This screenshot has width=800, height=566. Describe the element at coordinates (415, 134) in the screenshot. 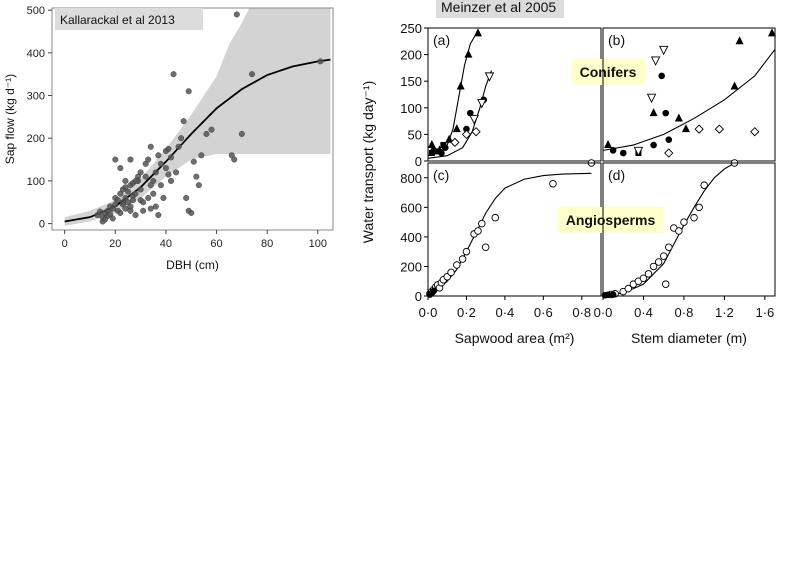

I see `y-tick-label: 50` at that location.